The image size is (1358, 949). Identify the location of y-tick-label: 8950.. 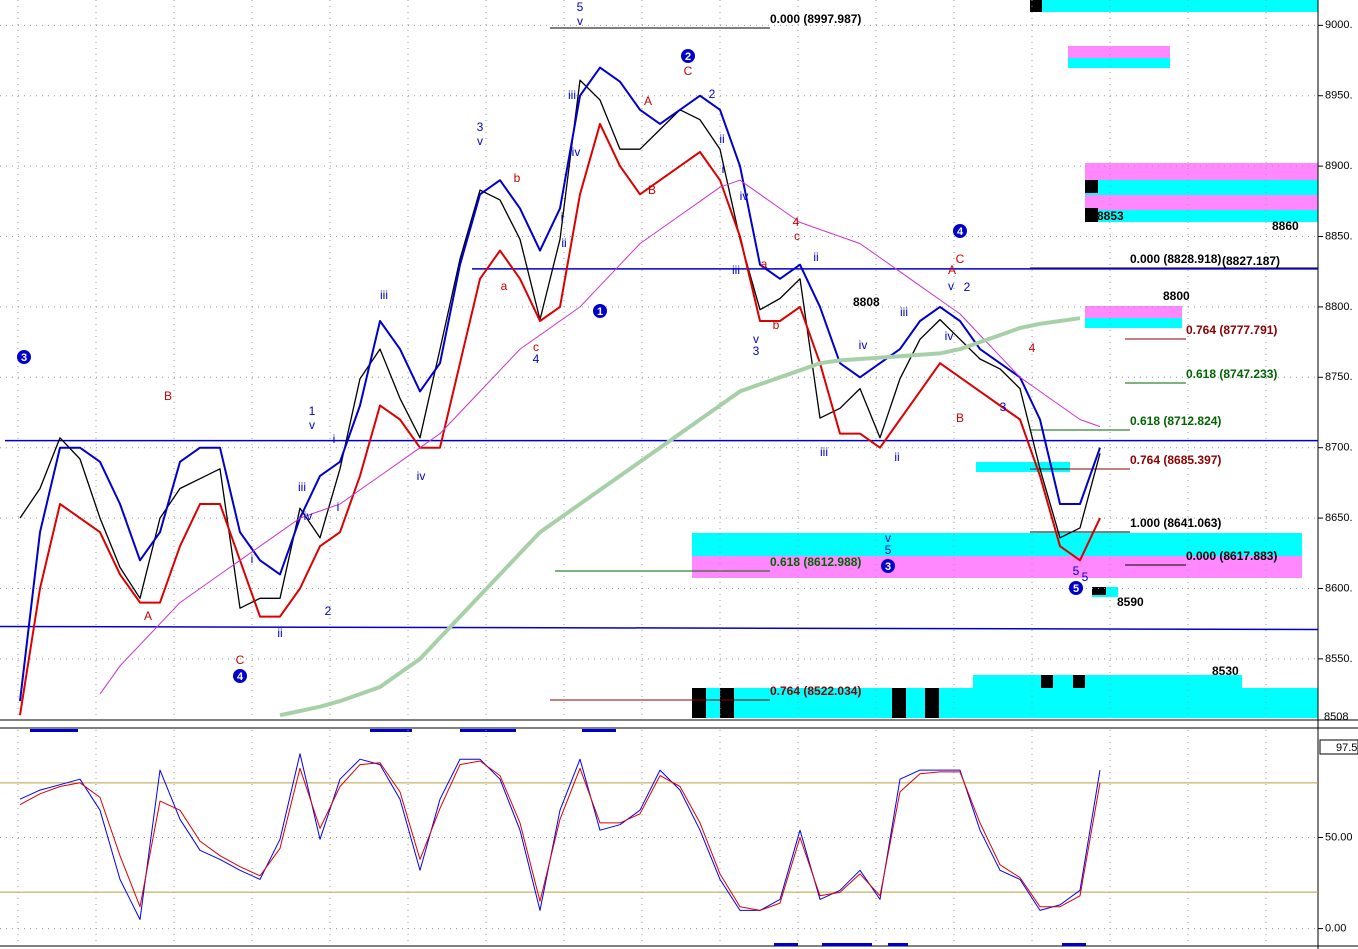
(1339, 96).